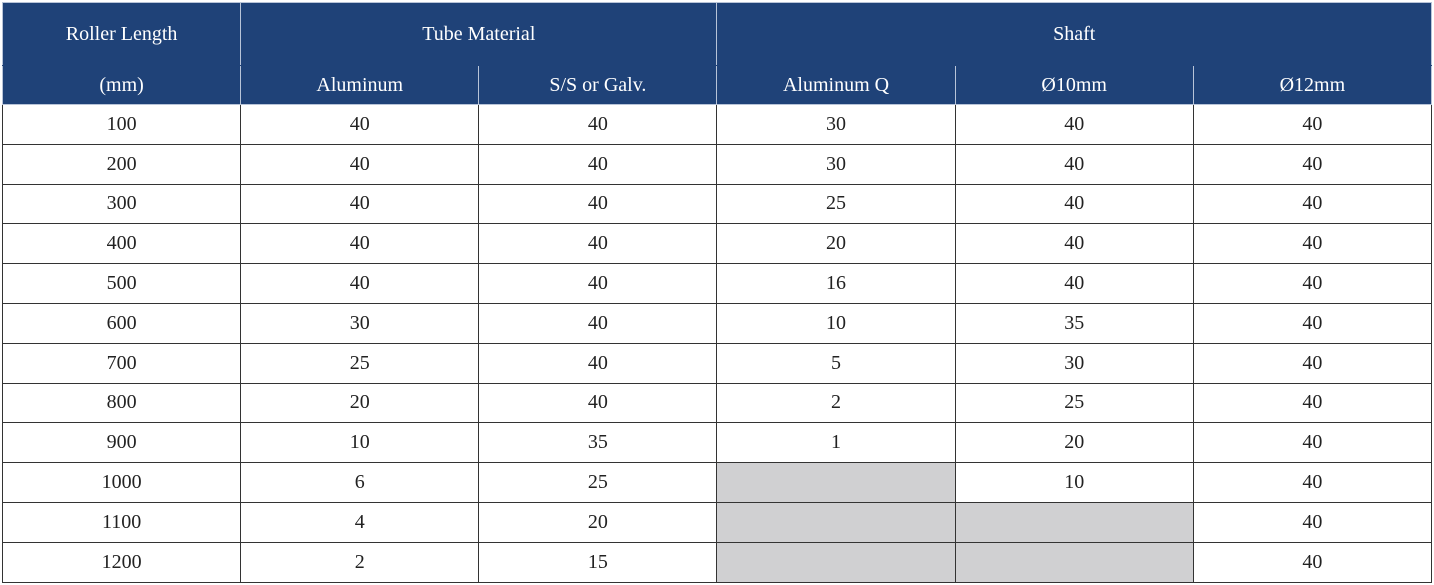  What do you see at coordinates (360, 85) in the screenshot?
I see `header-cell: Aluminum` at bounding box center [360, 85].